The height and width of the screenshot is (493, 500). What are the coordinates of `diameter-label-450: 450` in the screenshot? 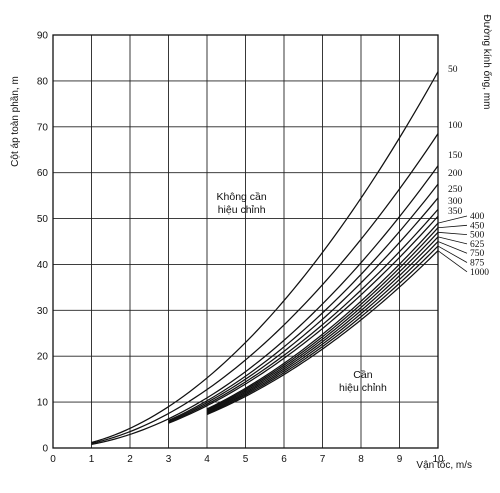 It's located at (477, 226).